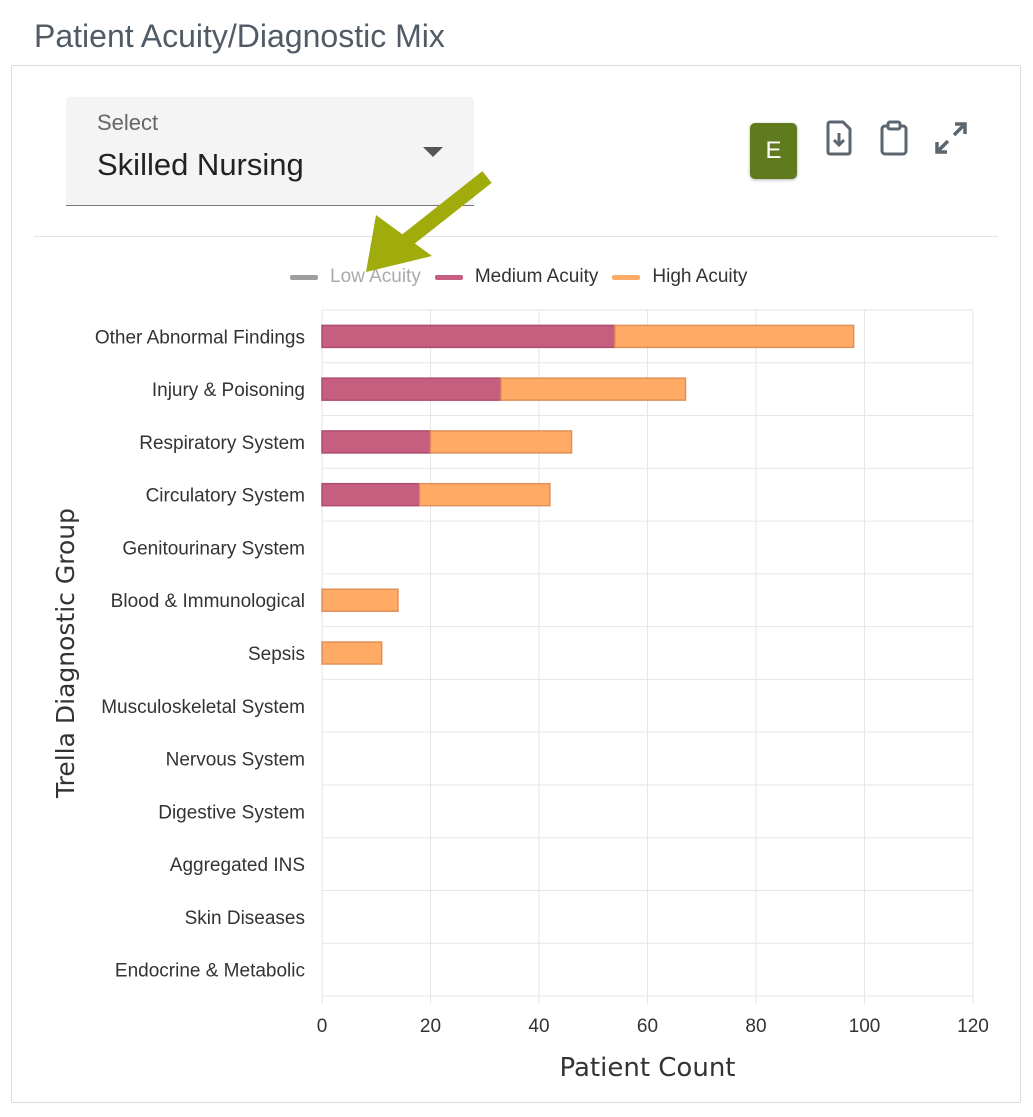  Describe the element at coordinates (516, 236) in the screenshot. I see `divider` at that location.